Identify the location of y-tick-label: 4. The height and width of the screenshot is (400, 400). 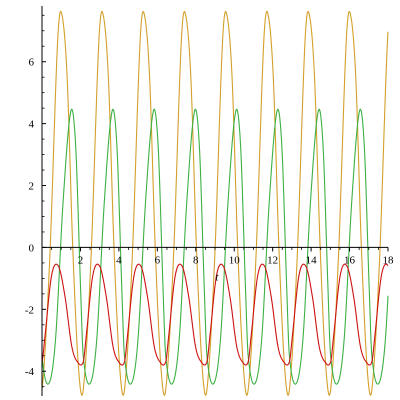
(32, 125).